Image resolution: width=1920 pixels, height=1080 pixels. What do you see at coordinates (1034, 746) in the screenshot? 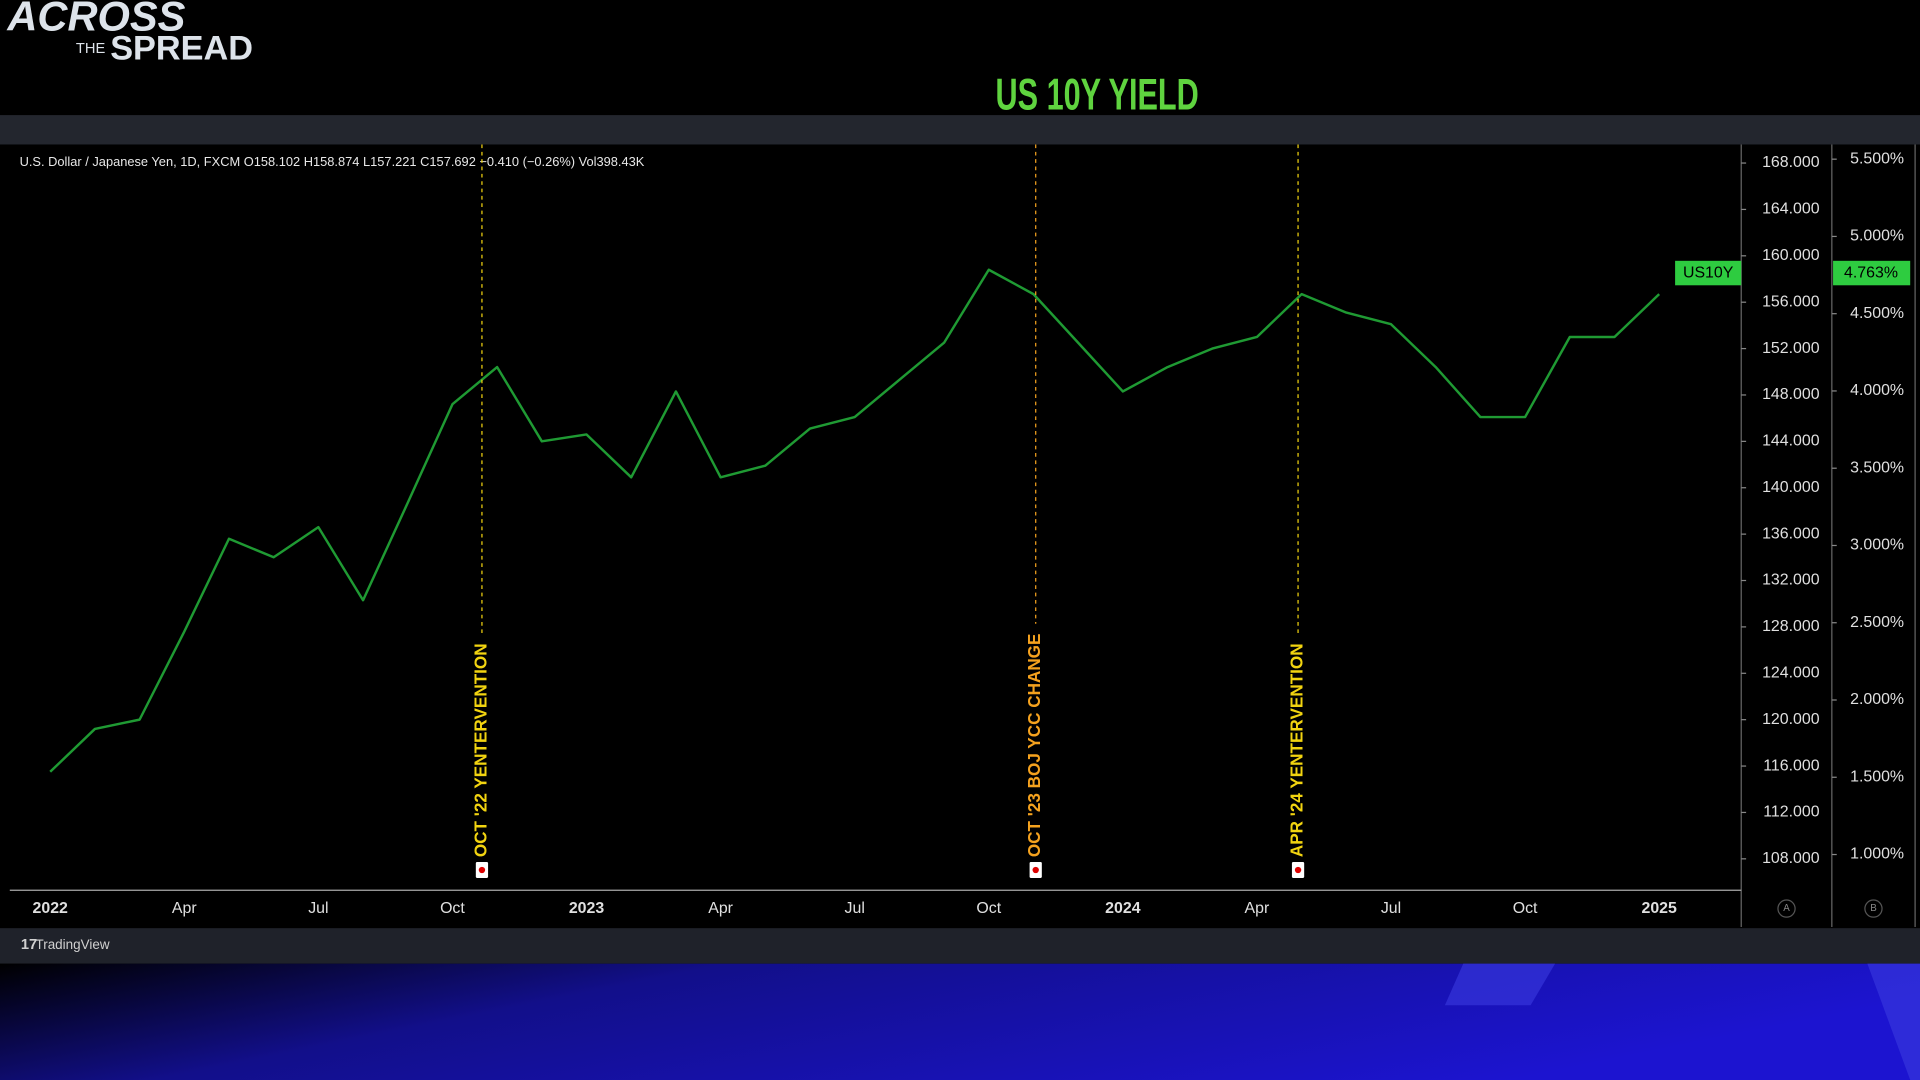
I see `annotation-label: OCT '23 BOJ YCC CHANGE` at bounding box center [1034, 746].